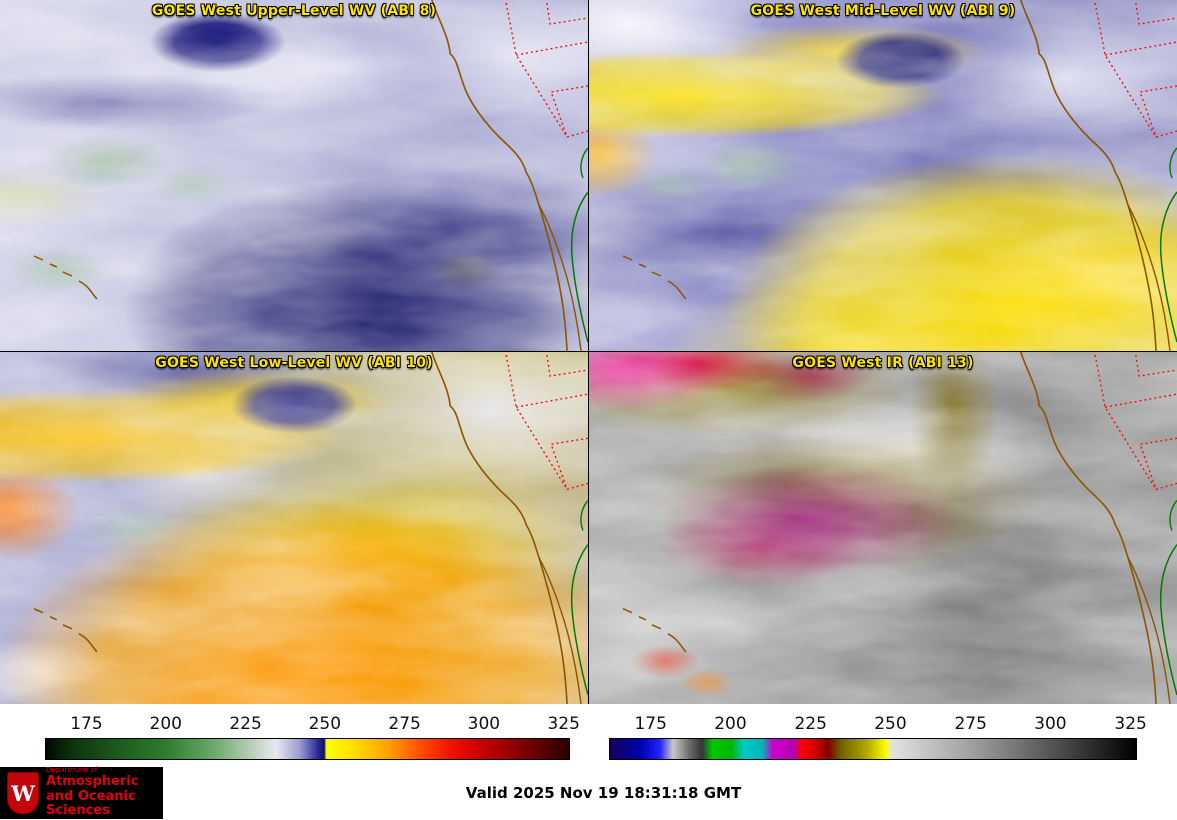  Describe the element at coordinates (883, 11) in the screenshot. I see `panel-title-abi9: GOES West Mid-Level WV (ABI 9)` at that location.